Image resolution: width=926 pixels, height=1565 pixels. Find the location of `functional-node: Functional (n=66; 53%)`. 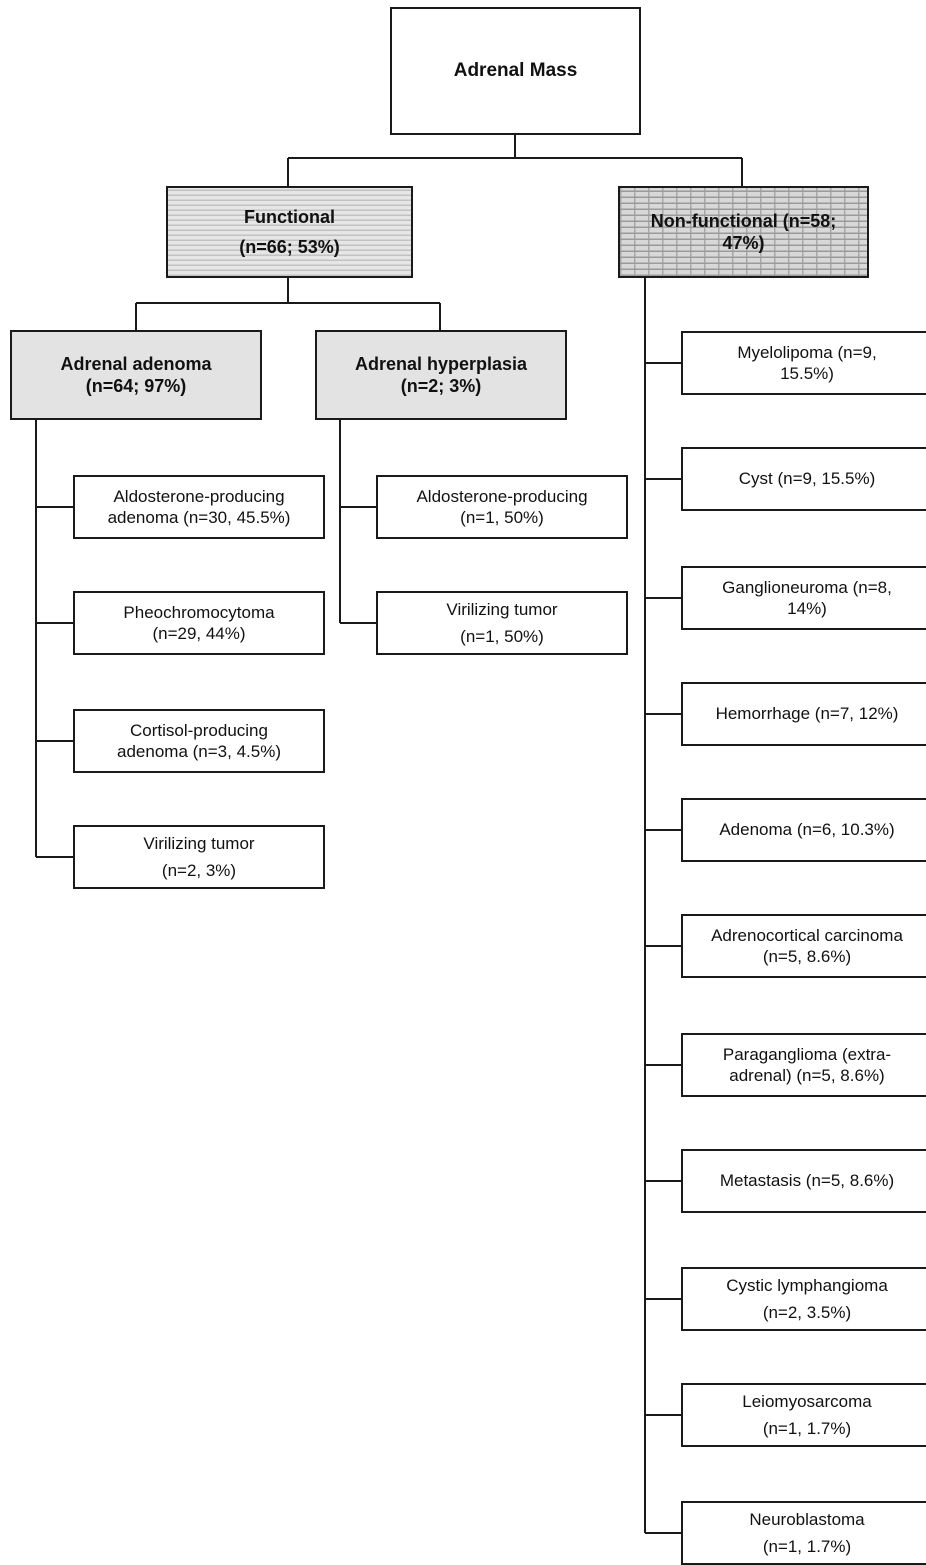

functional-node: Functional (n=66; 53%) is located at coordinates (289, 232).